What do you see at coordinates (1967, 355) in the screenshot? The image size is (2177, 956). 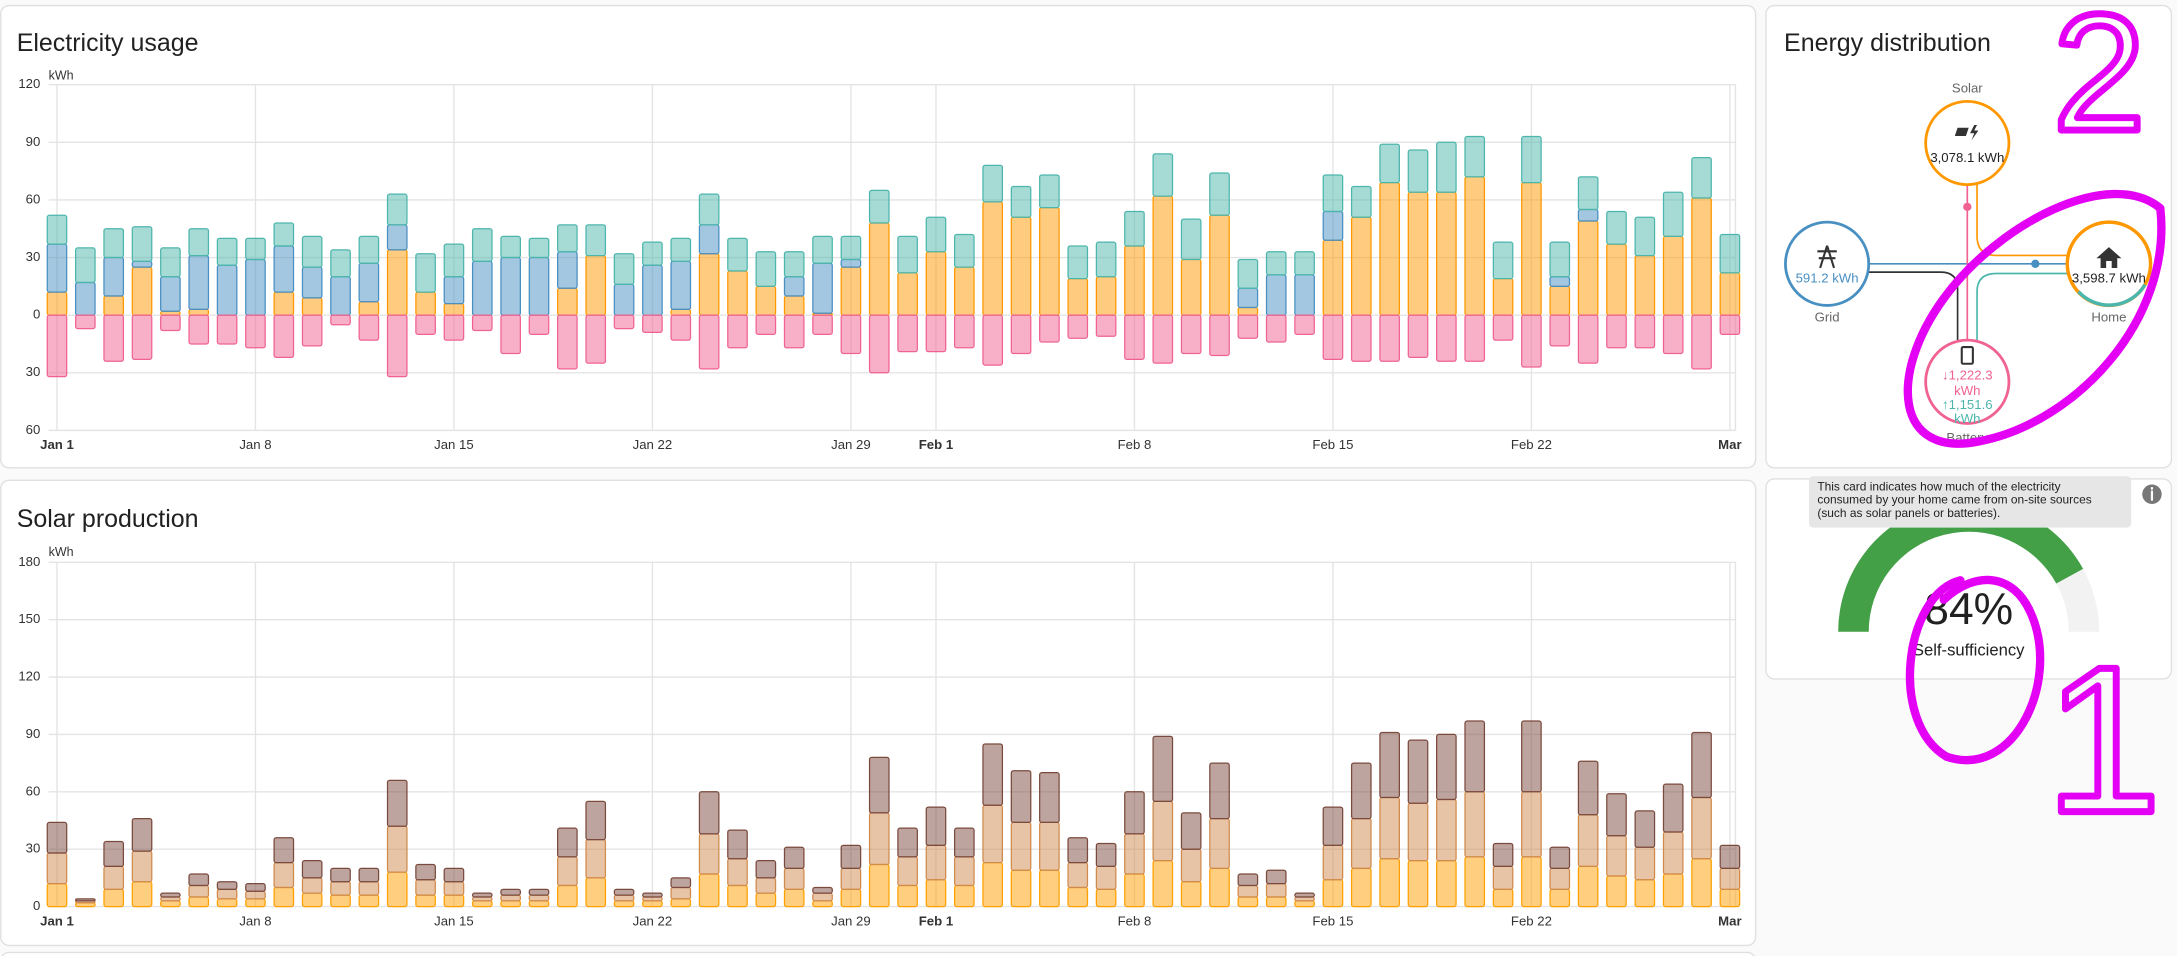 I see `battery-icon` at bounding box center [1967, 355].